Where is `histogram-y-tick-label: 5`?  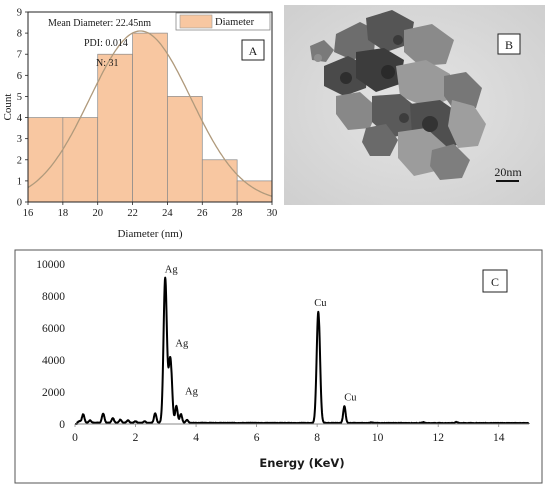 histogram-y-tick-label: 5 is located at coordinates (19, 97).